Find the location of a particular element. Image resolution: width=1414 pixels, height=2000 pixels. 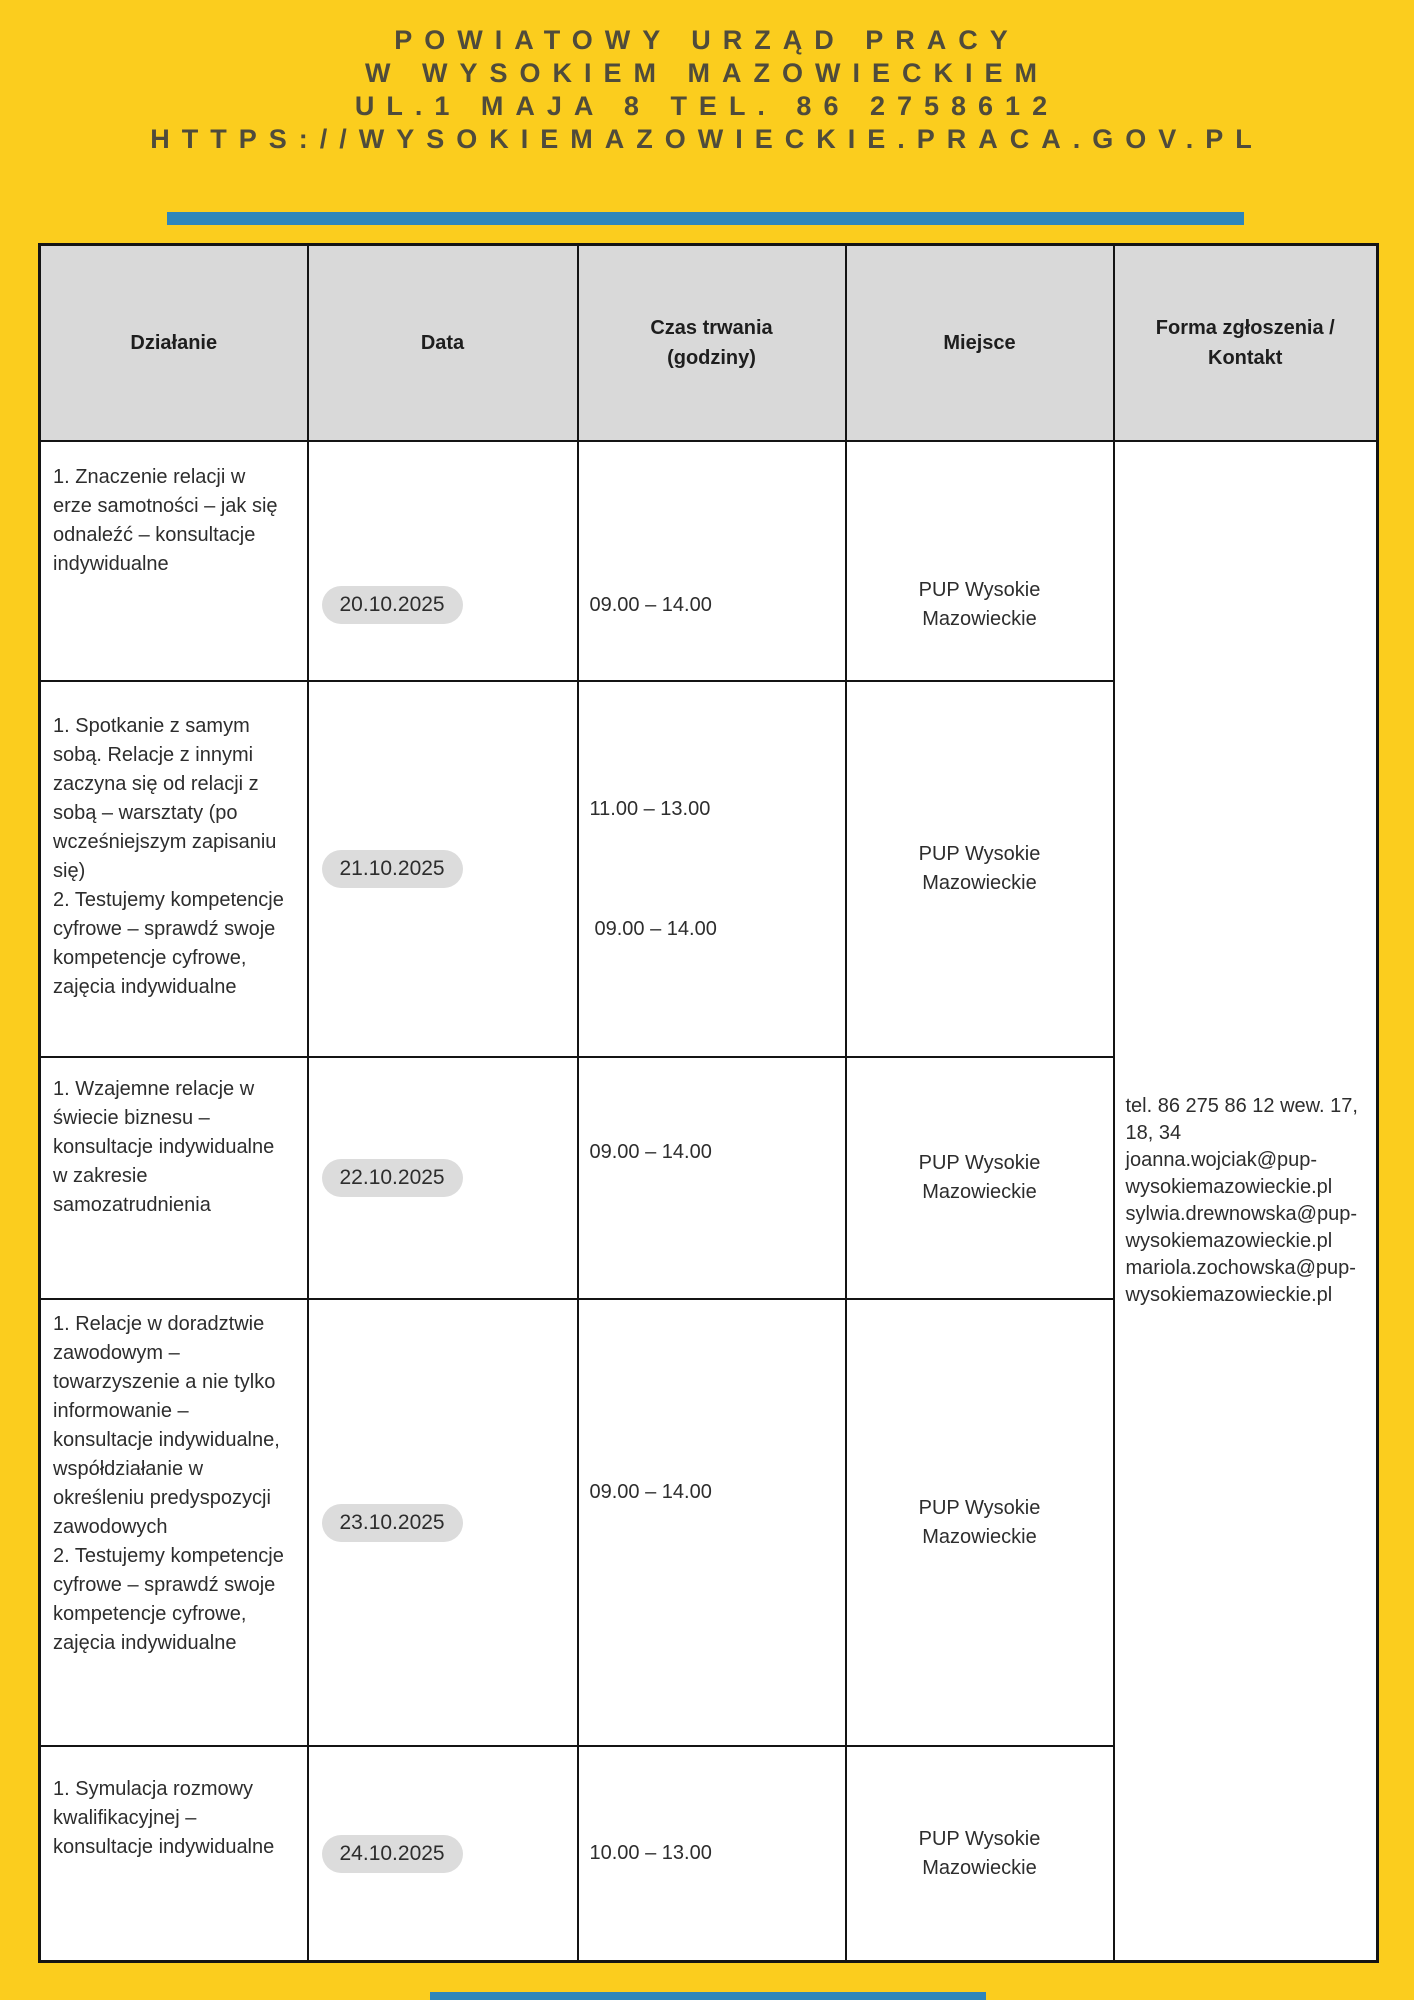

website-url: HTTPS://WYSOKIEMAZOWIECKIE.PRACA.GOV.PL is located at coordinates (707, 139).